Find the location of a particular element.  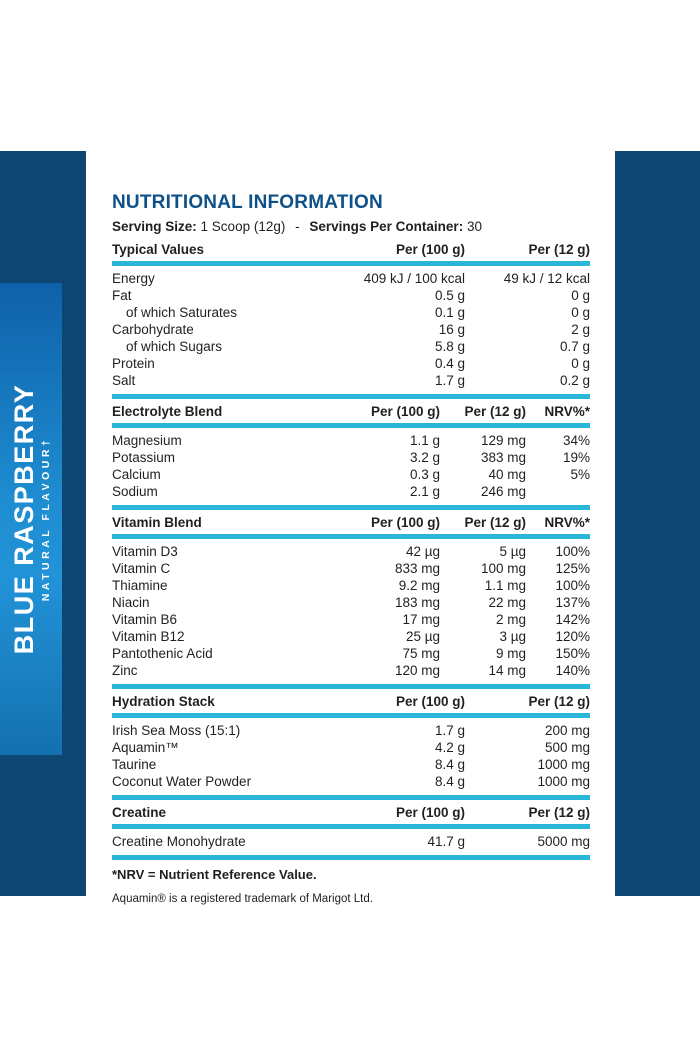

value-per100: 4.2 g is located at coordinates (449, 747).